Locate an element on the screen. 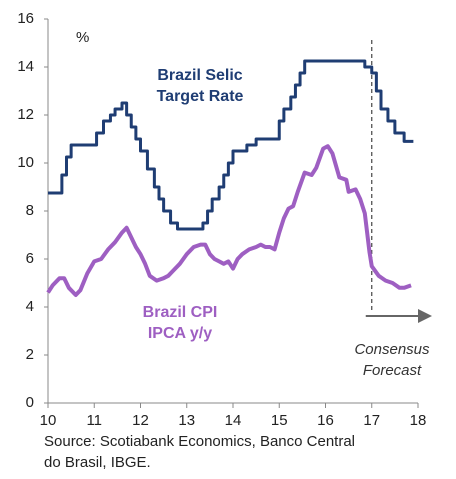 The height and width of the screenshot is (479, 456). forecast-arrowhead is located at coordinates (425, 316).